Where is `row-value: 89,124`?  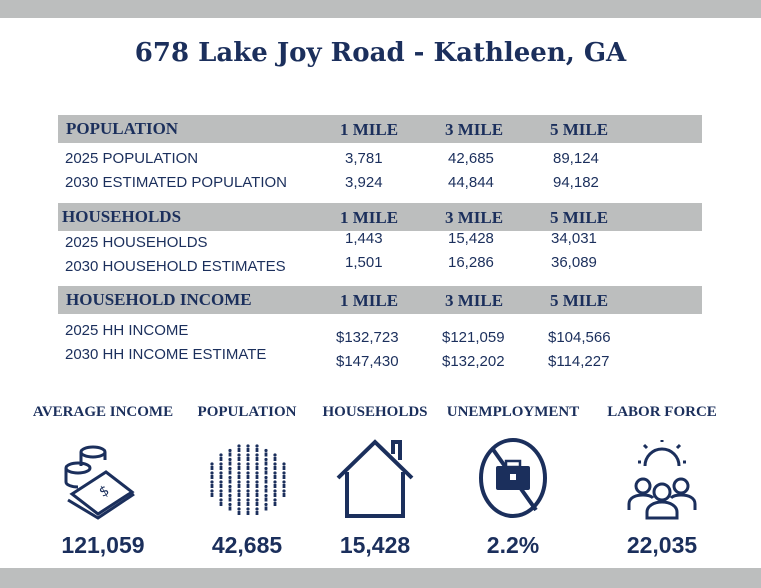 row-value: 89,124 is located at coordinates (576, 158).